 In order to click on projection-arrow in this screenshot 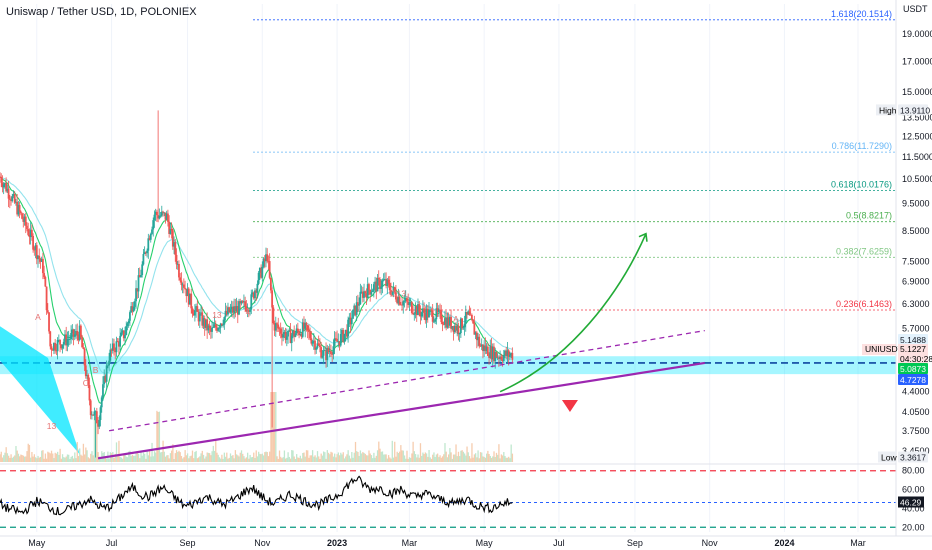, I will do `click(573, 313)`.